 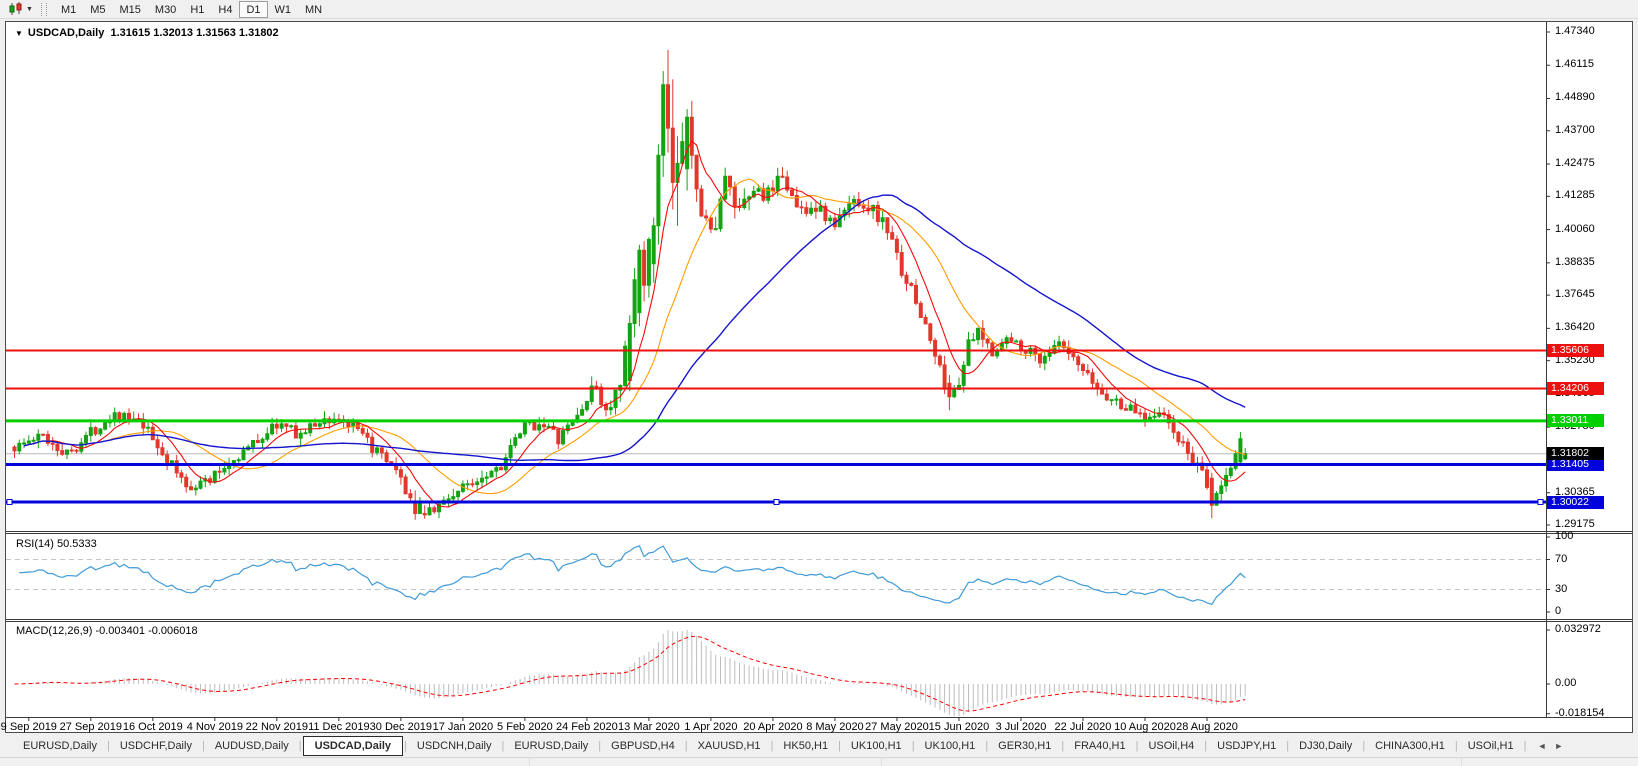 What do you see at coordinates (130, 9) in the screenshot?
I see `timeframe-button-m15: M15` at bounding box center [130, 9].